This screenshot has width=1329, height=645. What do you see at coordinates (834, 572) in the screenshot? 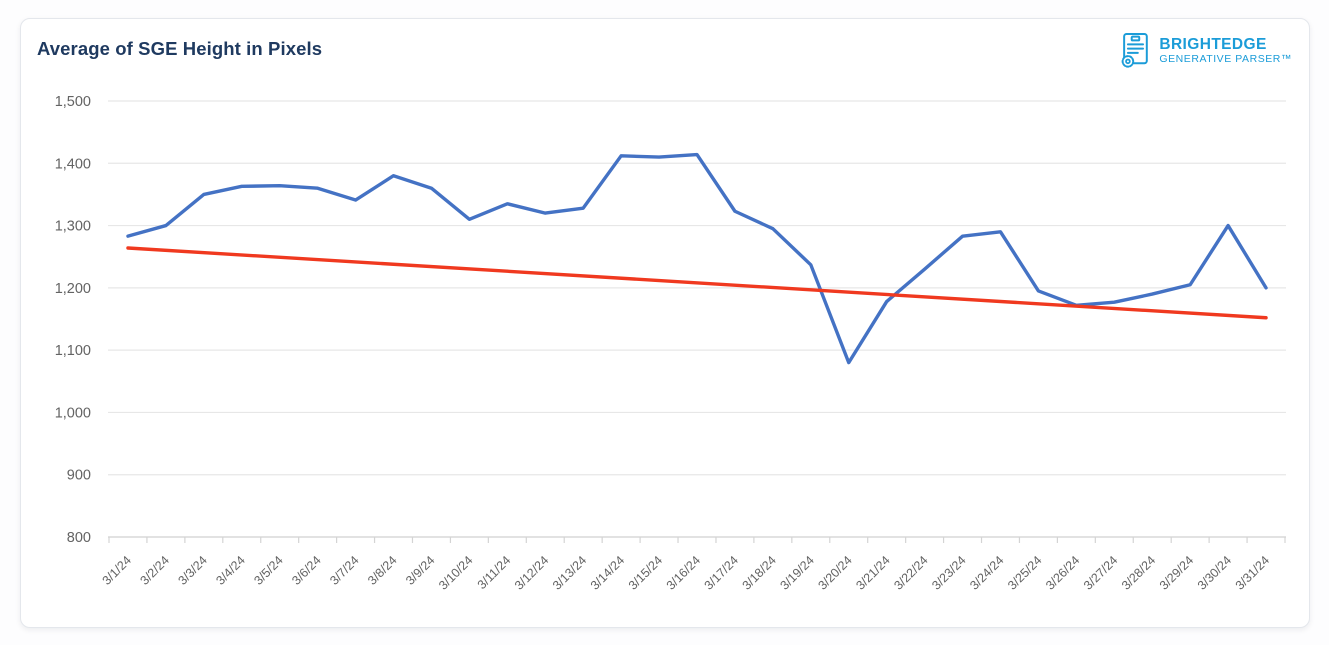
I see `x-axis-label: 3/20/24` at bounding box center [834, 572].